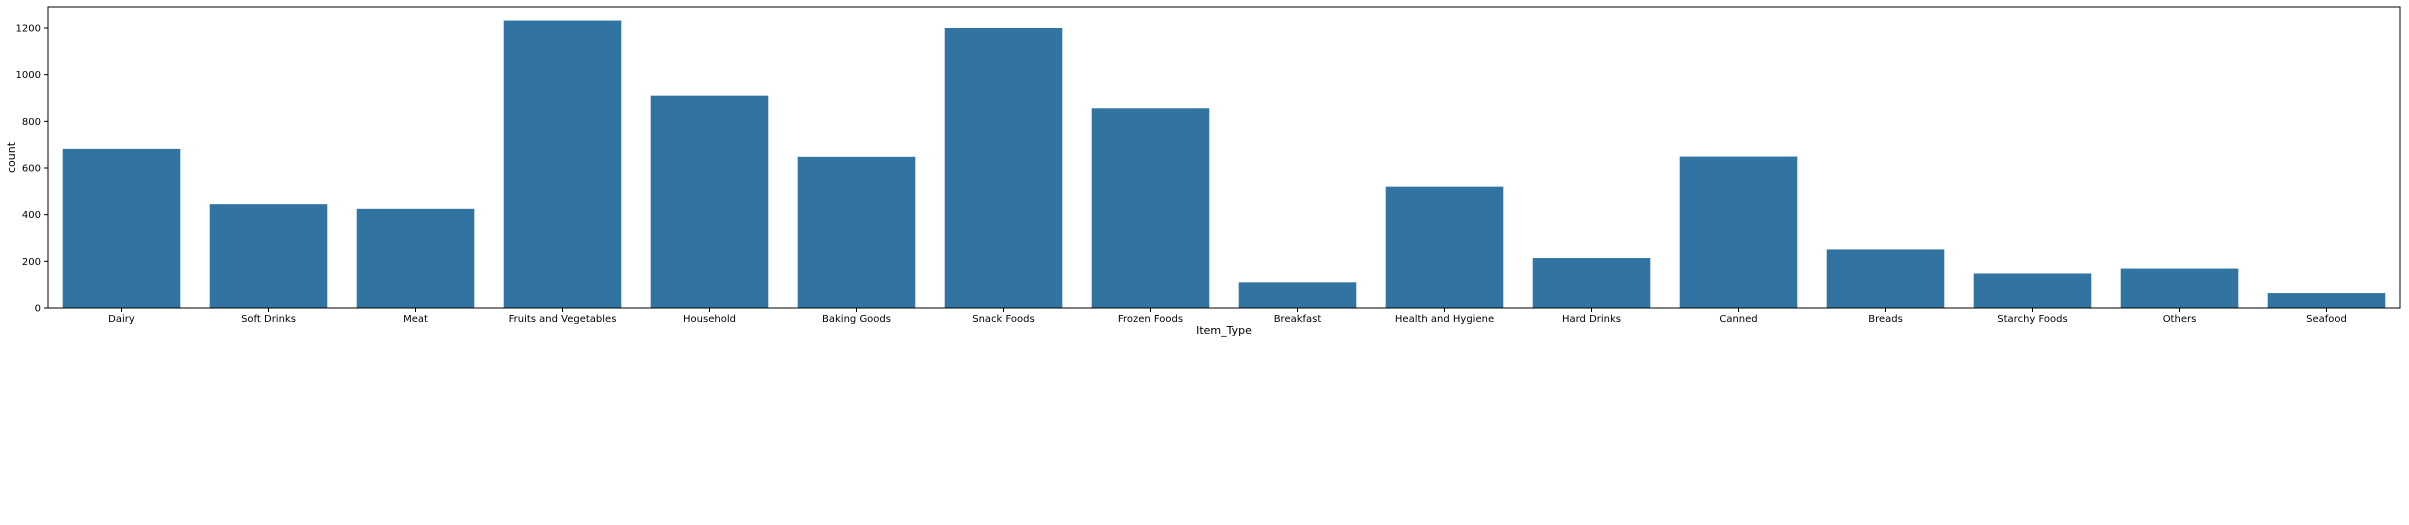  Describe the element at coordinates (28, 75) in the screenshot. I see `y-tick-label: 1000` at that location.